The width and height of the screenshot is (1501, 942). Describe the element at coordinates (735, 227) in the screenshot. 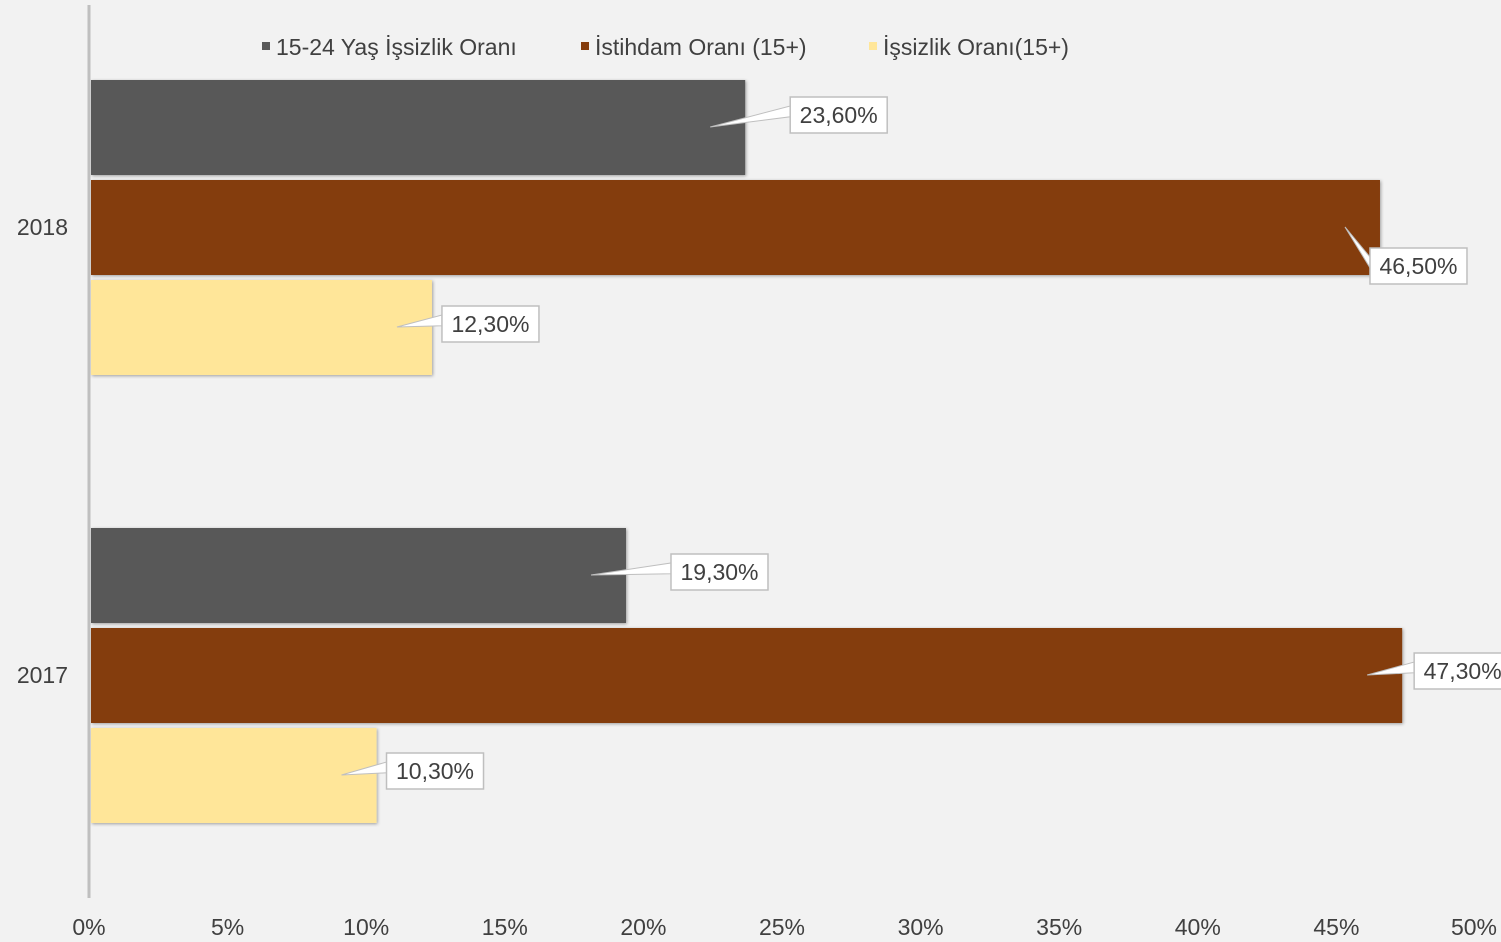

I see `bar--stihdam-oran-15--2018` at that location.